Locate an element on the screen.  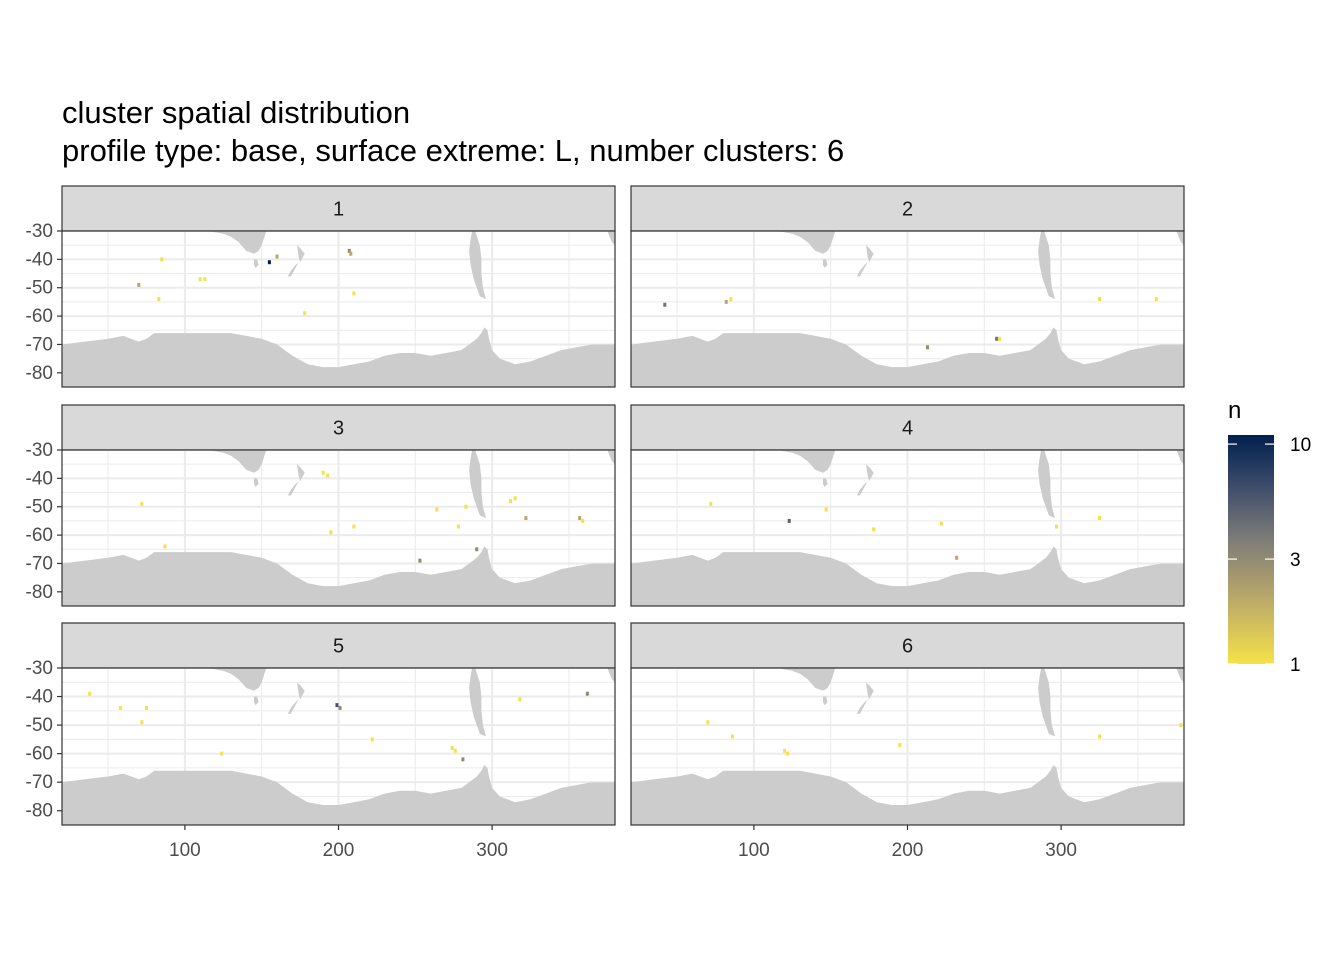
legend-tick-label: 1 is located at coordinates (1295, 665).